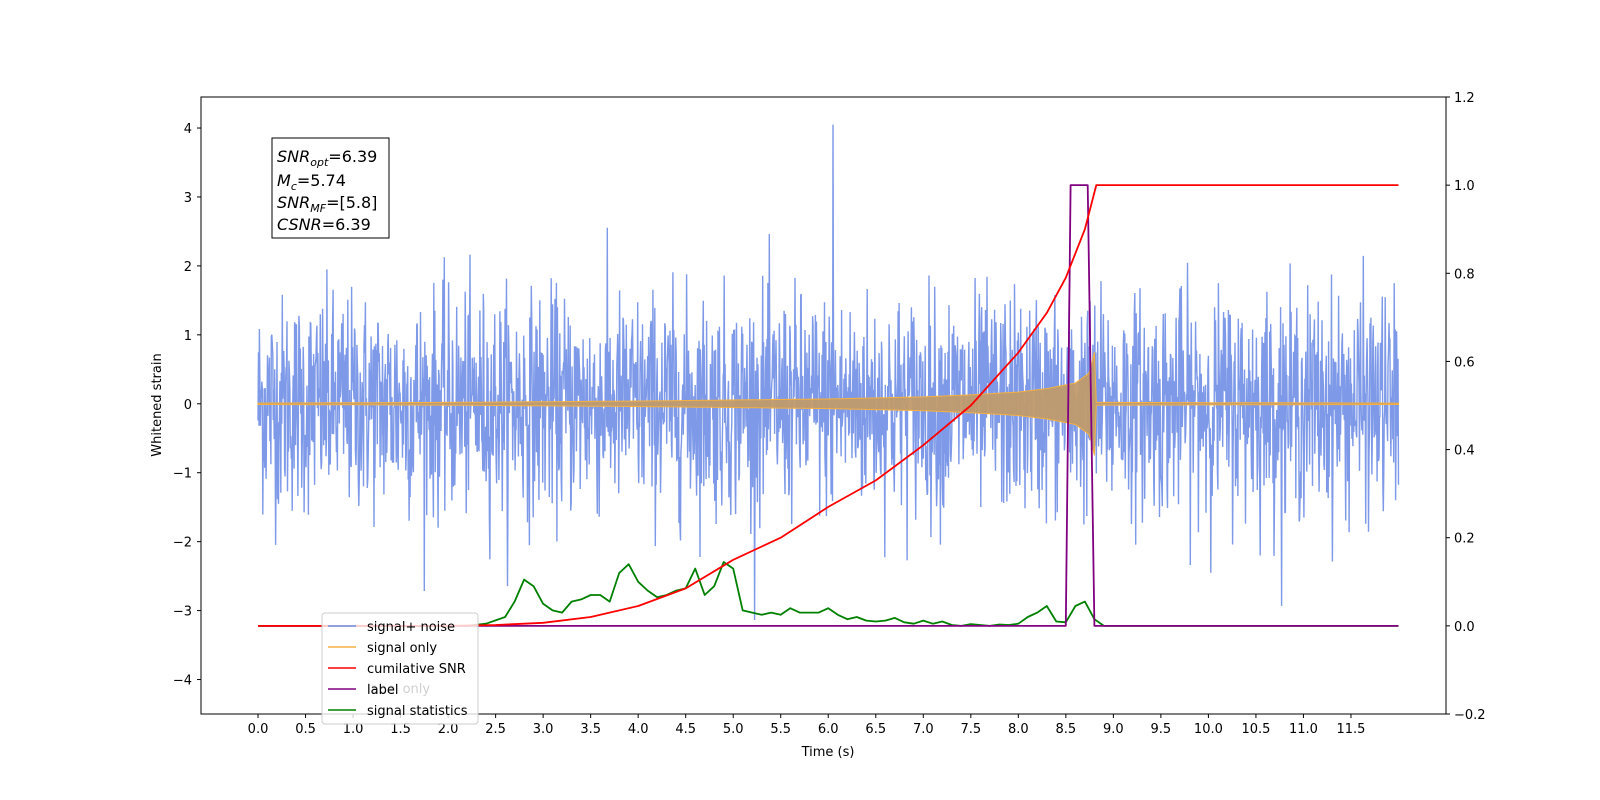  Describe the element at coordinates (828, 752) in the screenshot. I see `x-axis-label: Time (s)` at that location.